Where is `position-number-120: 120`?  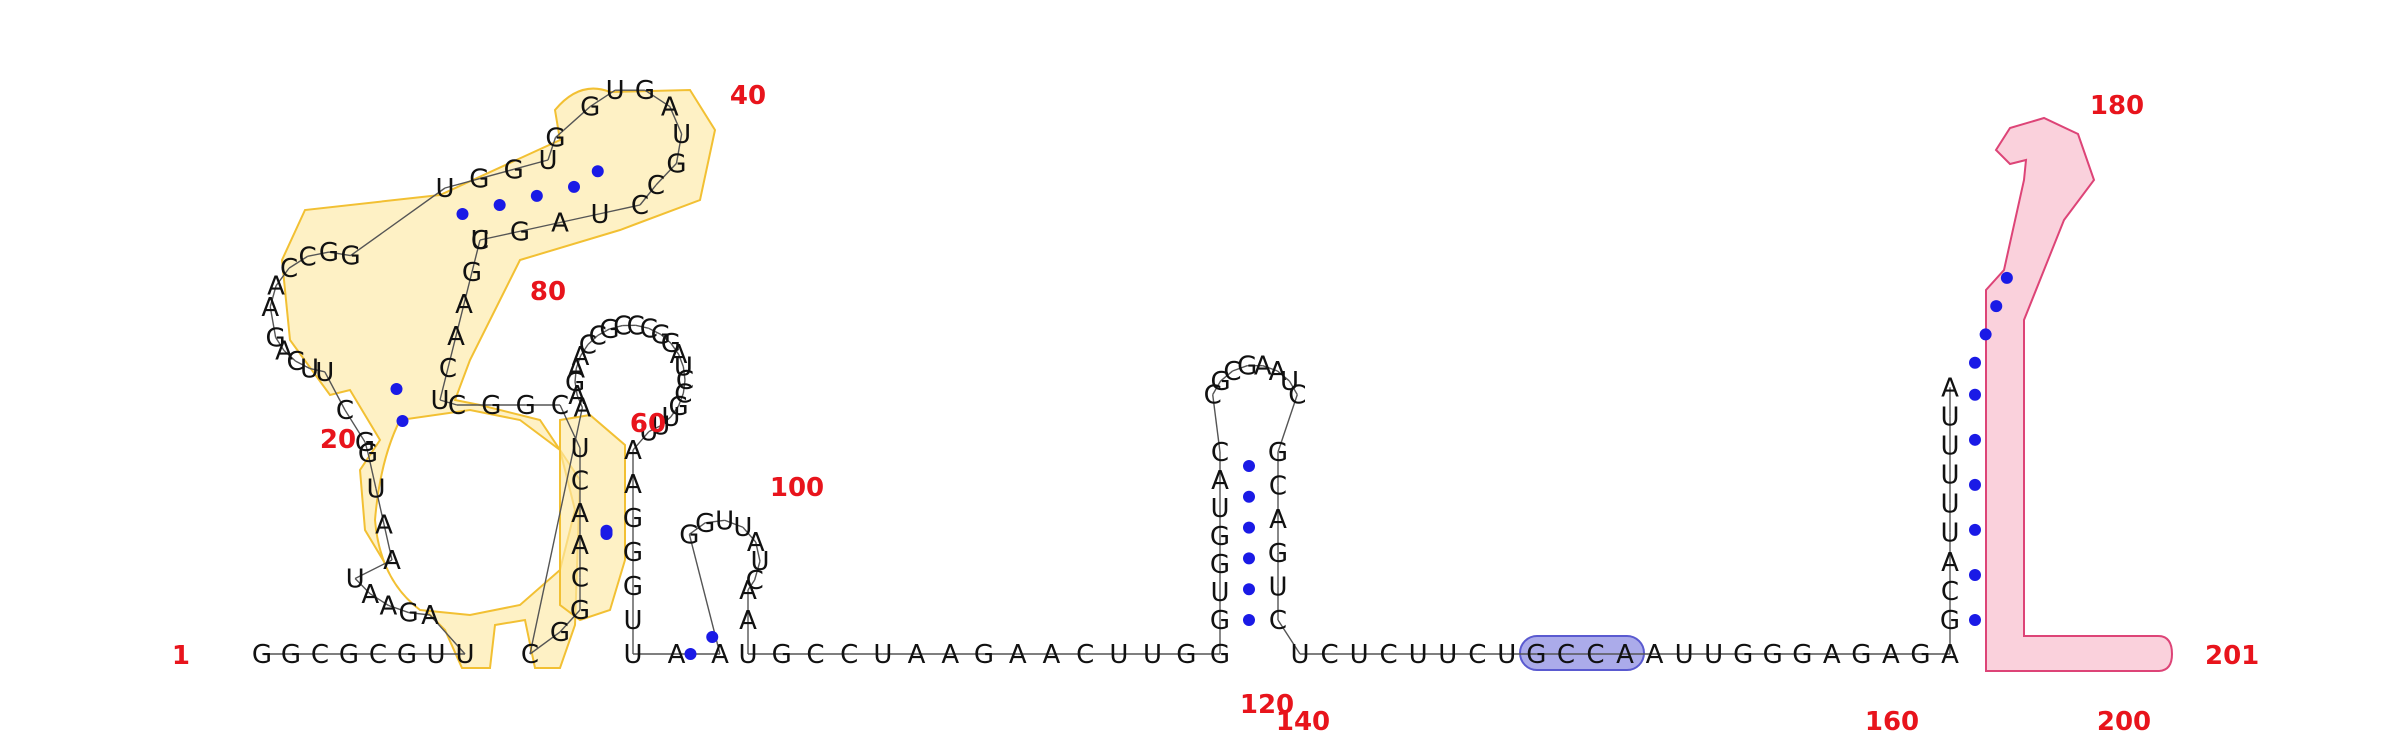 position-number-120: 120 is located at coordinates (1267, 705).